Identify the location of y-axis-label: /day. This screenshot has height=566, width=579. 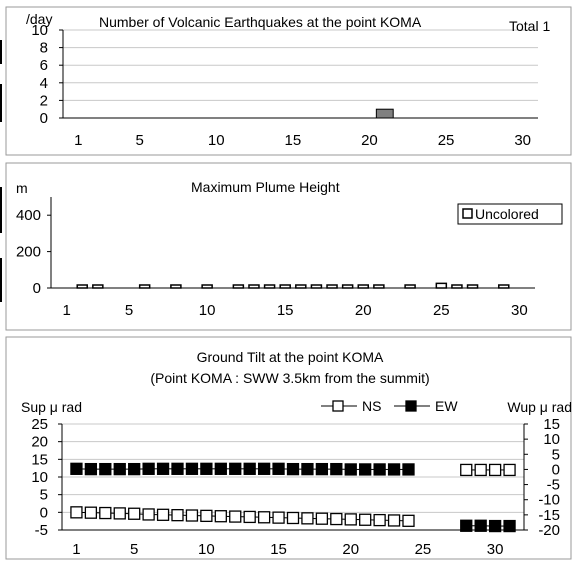
(39, 19).